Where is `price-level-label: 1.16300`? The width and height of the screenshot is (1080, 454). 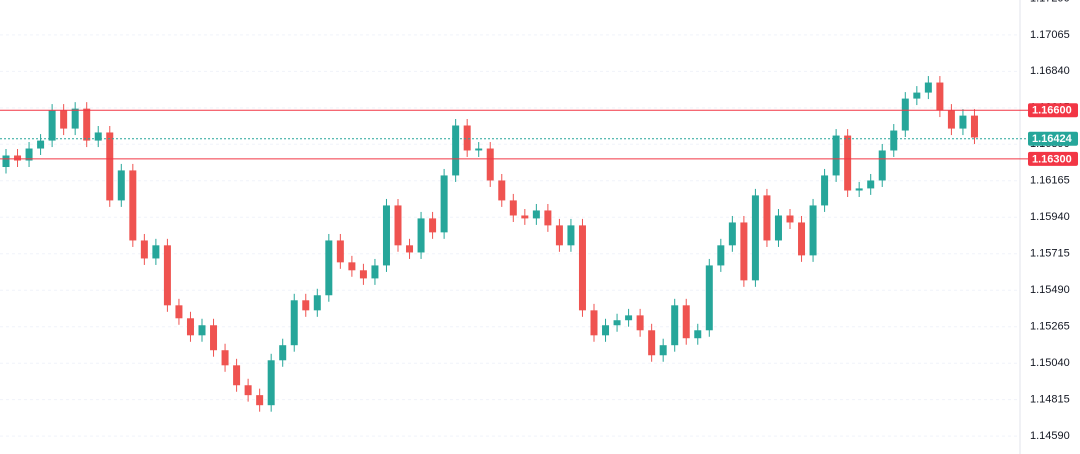 price-level-label: 1.16300 is located at coordinates (1052, 159).